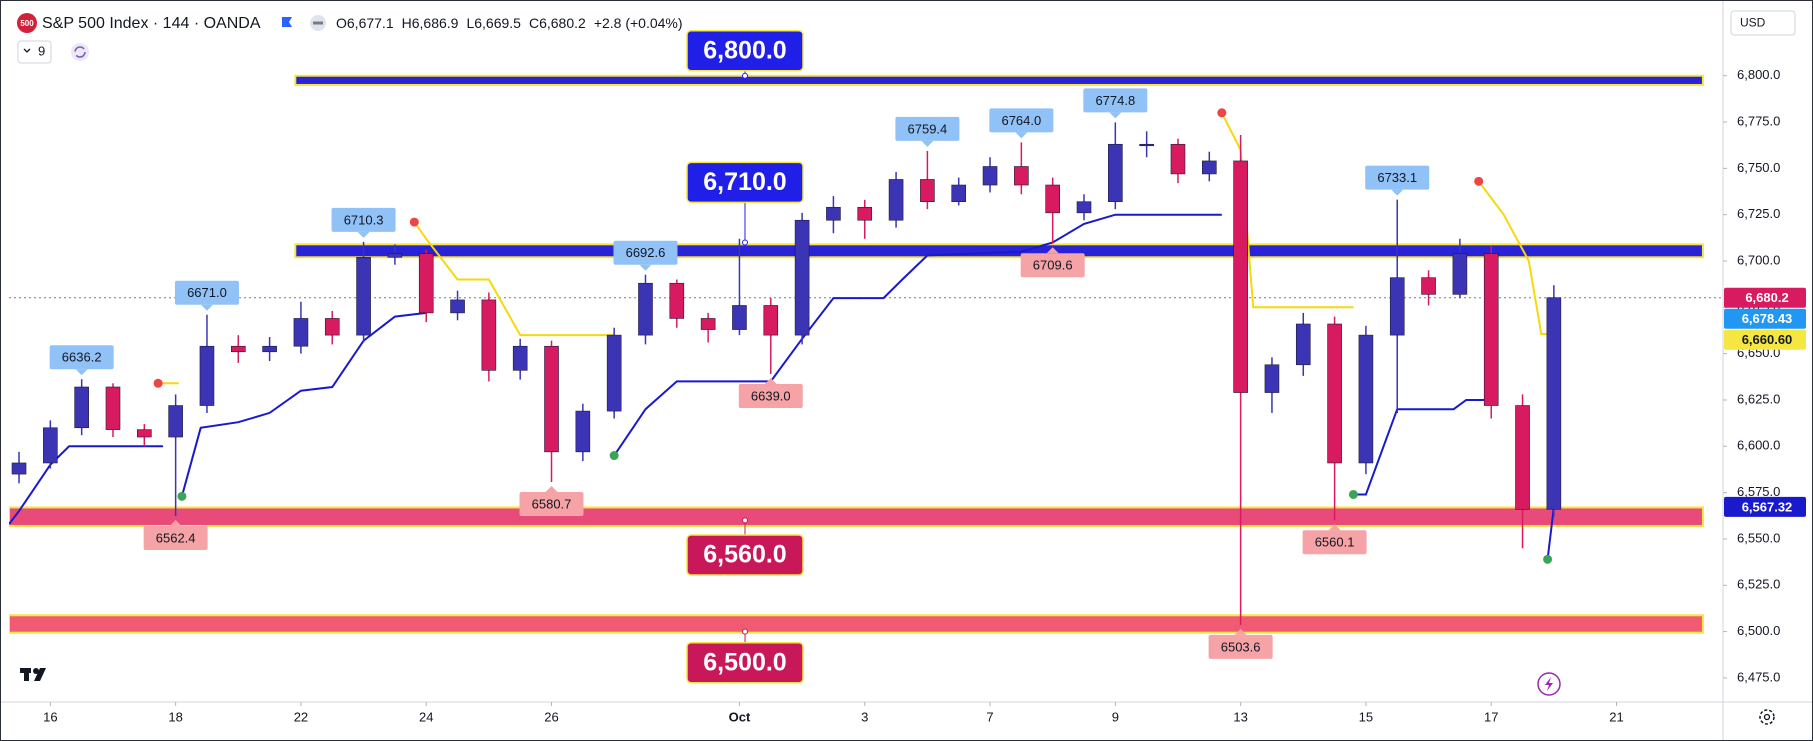 The width and height of the screenshot is (1813, 741). What do you see at coordinates (287, 22) in the screenshot?
I see `flag-icon` at bounding box center [287, 22].